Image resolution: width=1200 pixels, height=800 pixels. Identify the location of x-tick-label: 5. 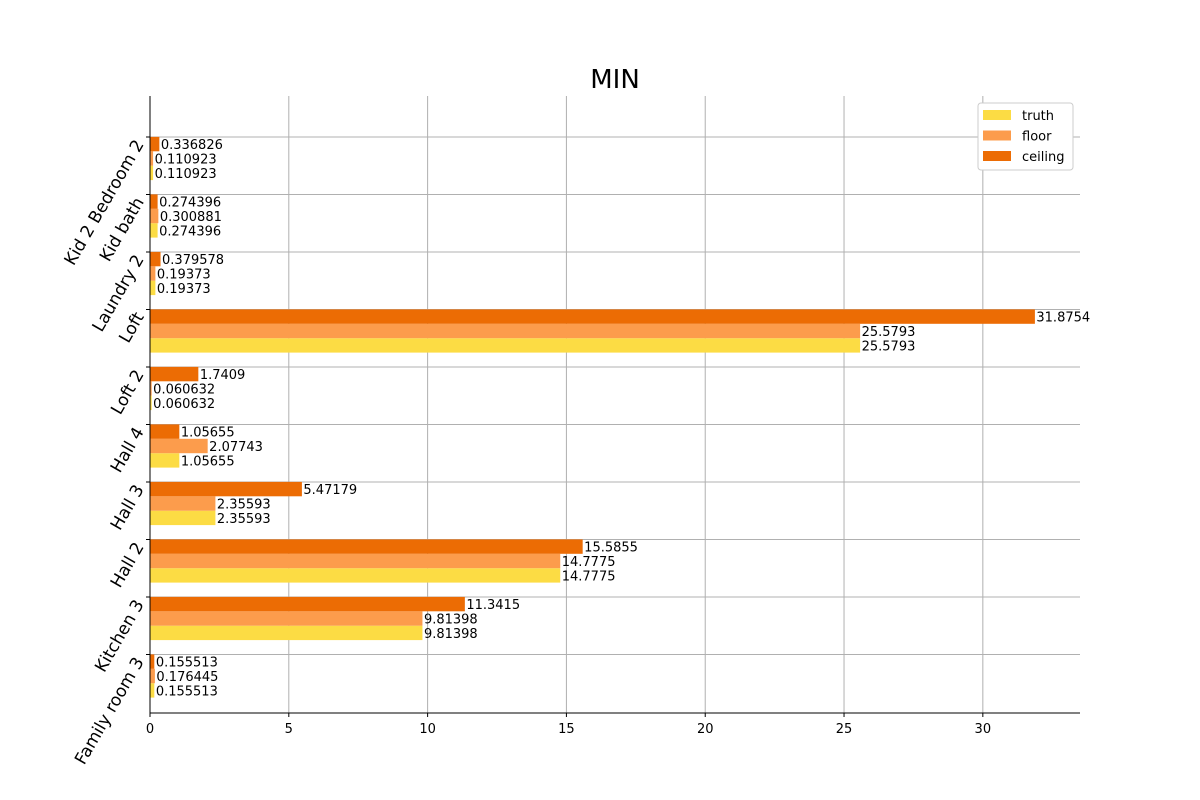
(289, 729).